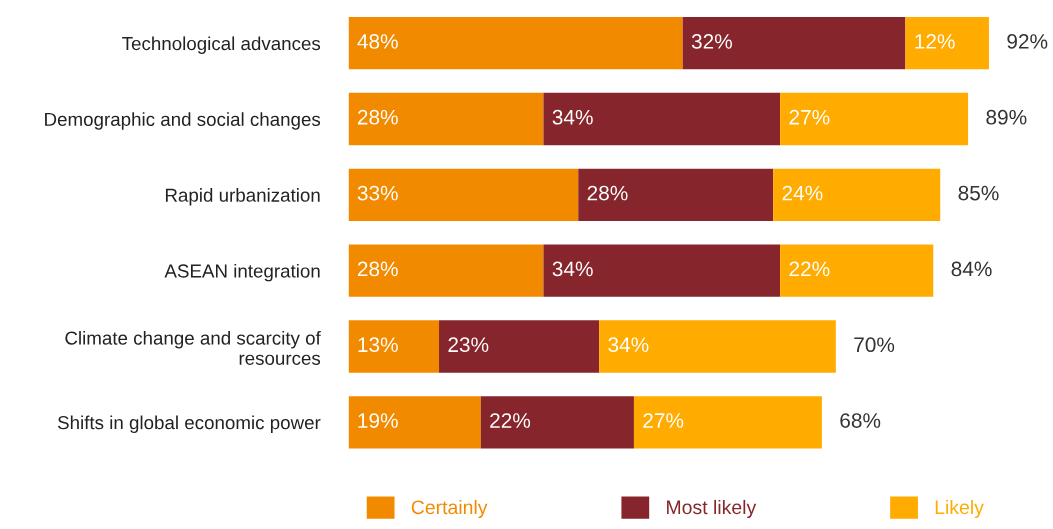 The image size is (1053, 529). Describe the element at coordinates (935, 41) in the screenshot. I see `data-label: 12%` at that location.